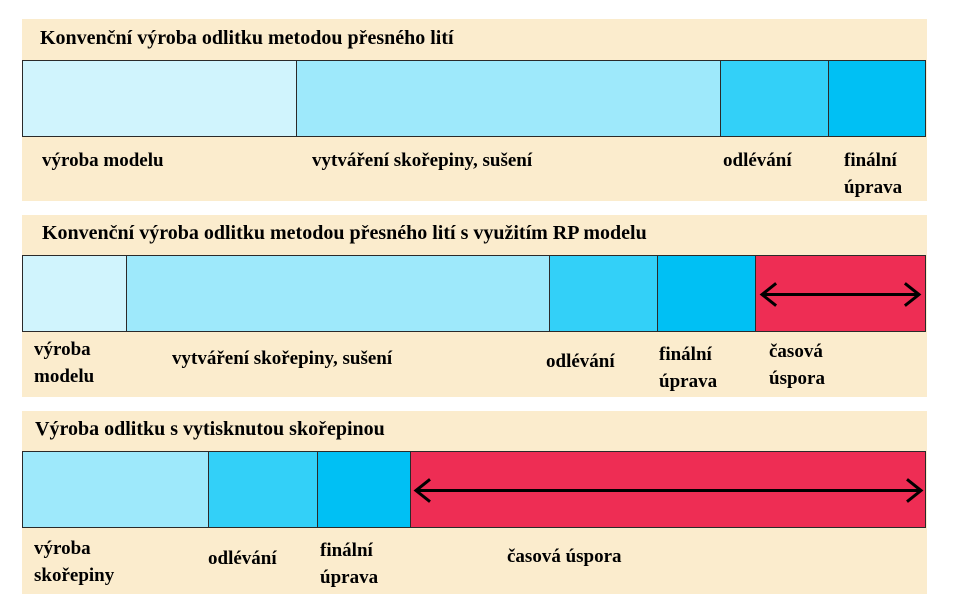 The image size is (954, 615). What do you see at coordinates (210, 429) in the screenshot?
I see `row-3-title: Výroba odlitku s vytisknutou skořepinou` at bounding box center [210, 429].